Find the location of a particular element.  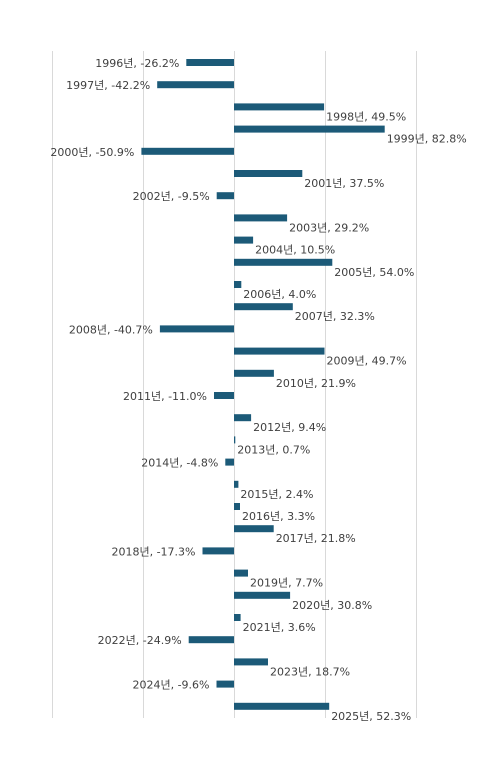

bar-2015년 is located at coordinates (236, 484).